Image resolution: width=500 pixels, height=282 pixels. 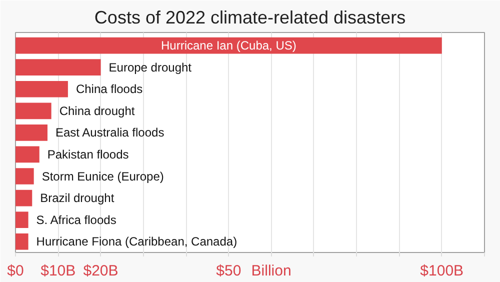 What do you see at coordinates (442, 271) in the screenshot?
I see `x-tick-label: $100B` at bounding box center [442, 271].